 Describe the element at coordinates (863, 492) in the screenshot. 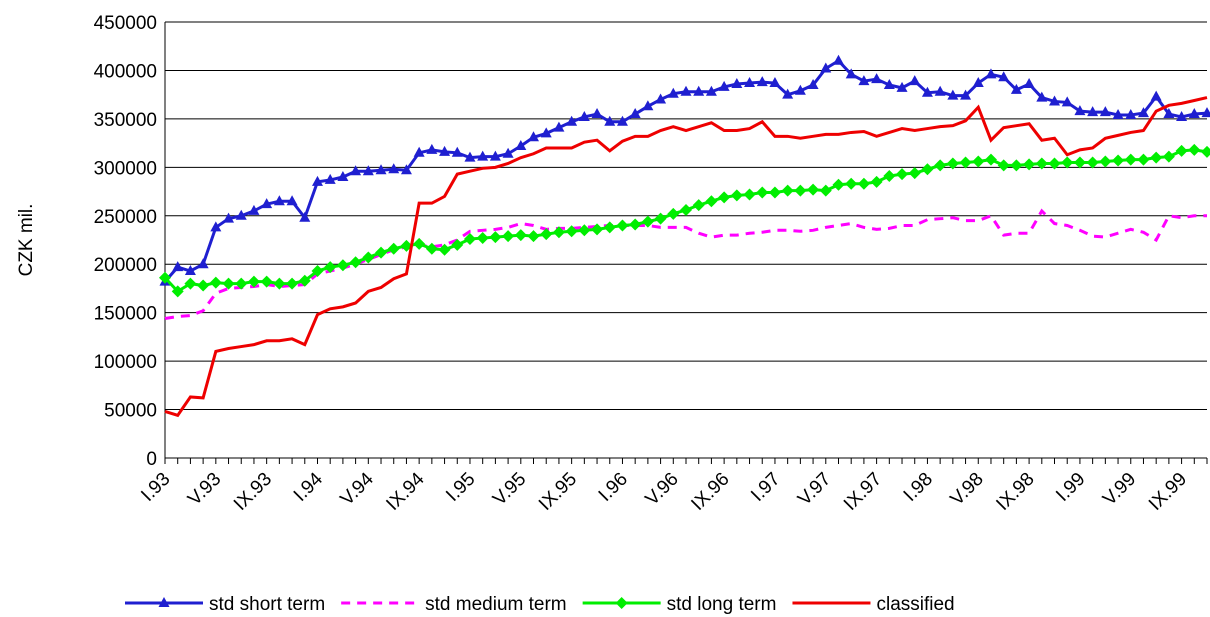

I see `x-tick-label: IX.97` at that location.